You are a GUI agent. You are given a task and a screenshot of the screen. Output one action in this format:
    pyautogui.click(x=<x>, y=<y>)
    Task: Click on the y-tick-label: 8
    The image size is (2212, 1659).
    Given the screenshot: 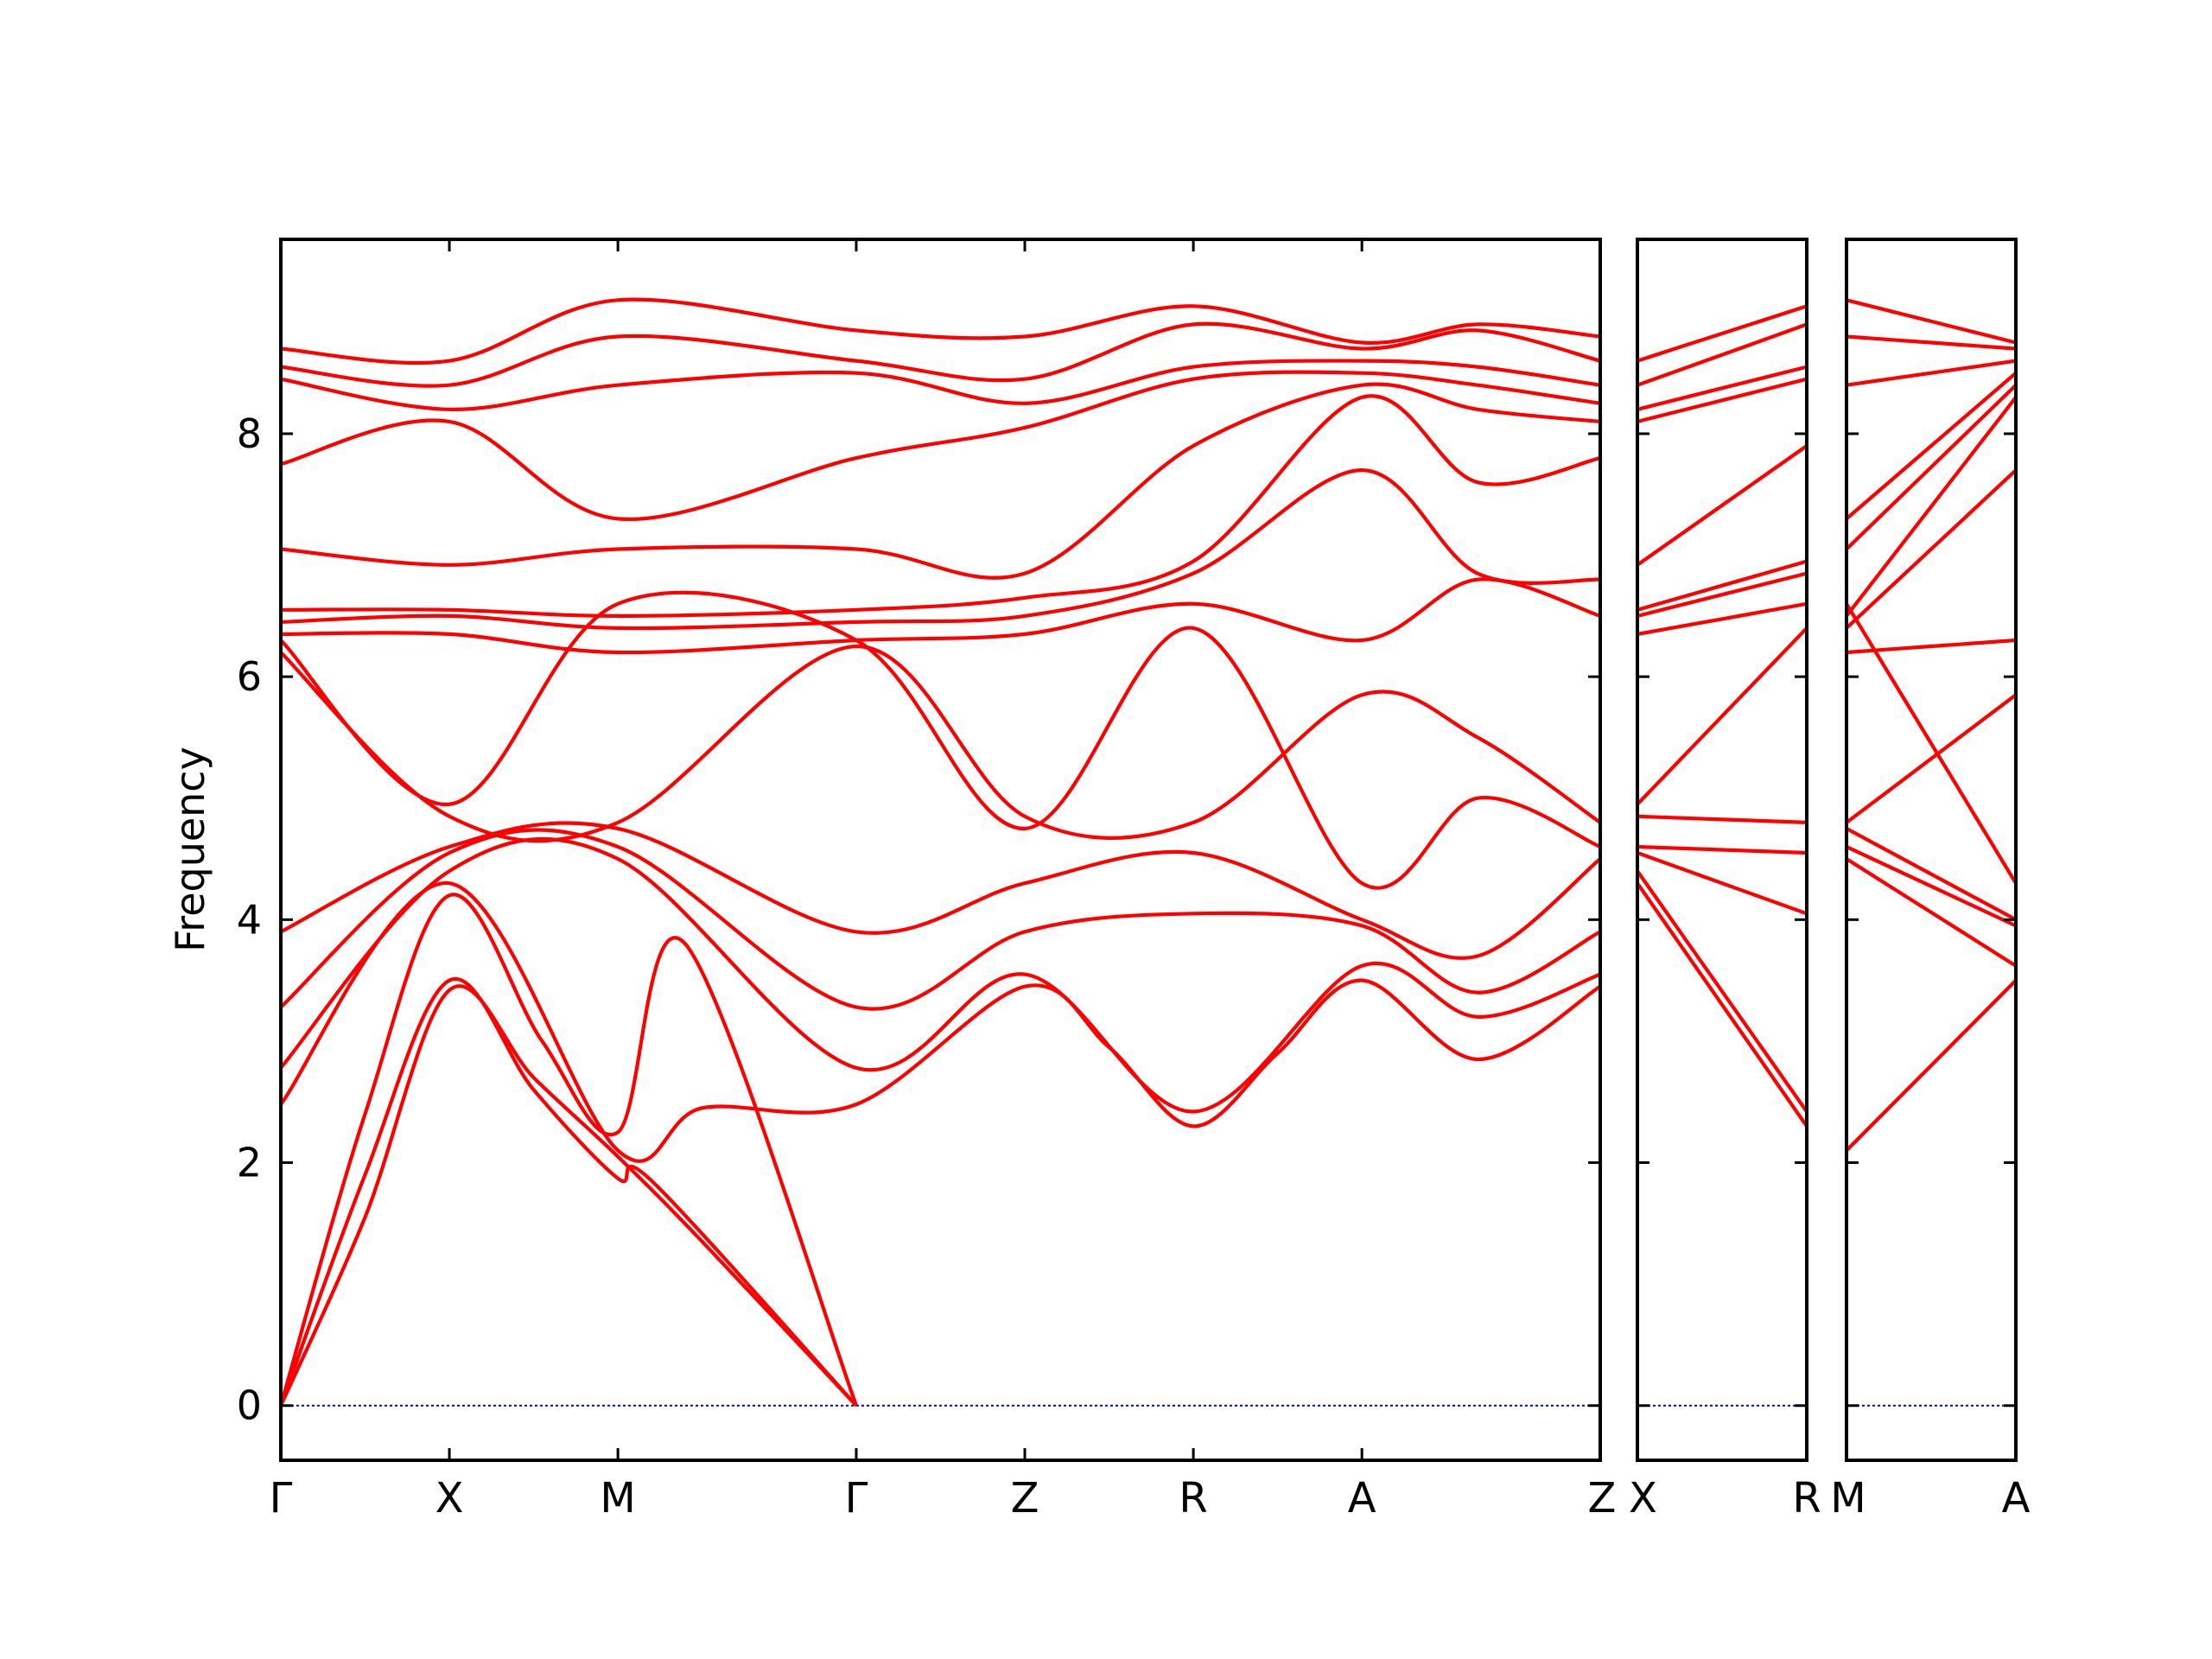 What is the action you would take?
    pyautogui.click(x=249, y=433)
    